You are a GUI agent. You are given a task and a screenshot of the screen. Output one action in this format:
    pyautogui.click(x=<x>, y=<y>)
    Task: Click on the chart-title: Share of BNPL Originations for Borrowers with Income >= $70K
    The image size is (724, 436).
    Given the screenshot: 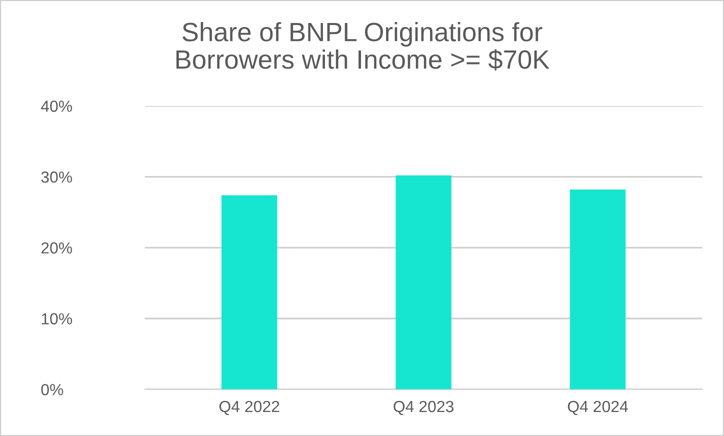 What is the action you would take?
    pyautogui.click(x=363, y=46)
    